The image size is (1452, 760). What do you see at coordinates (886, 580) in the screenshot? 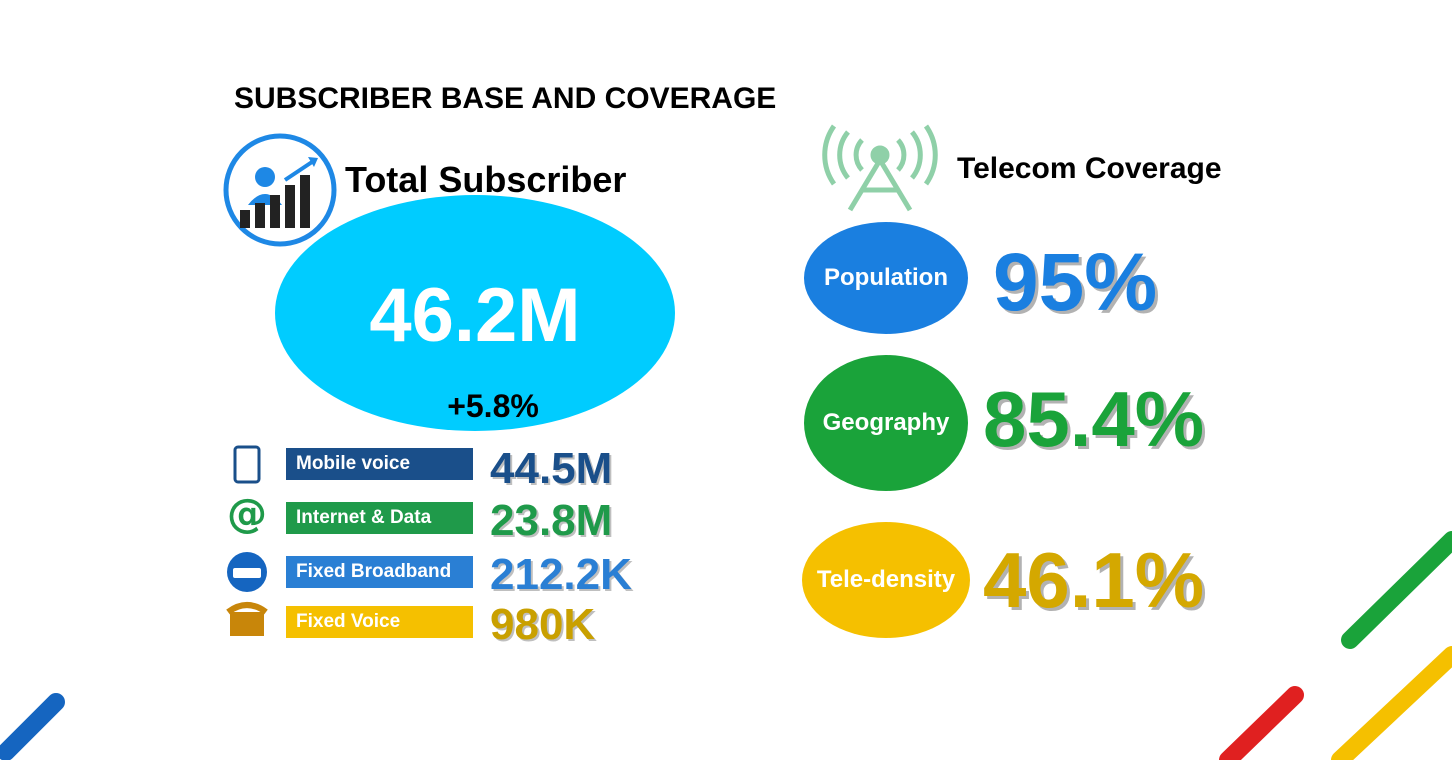
I see `coverage-label: Tele-density` at bounding box center [886, 580].